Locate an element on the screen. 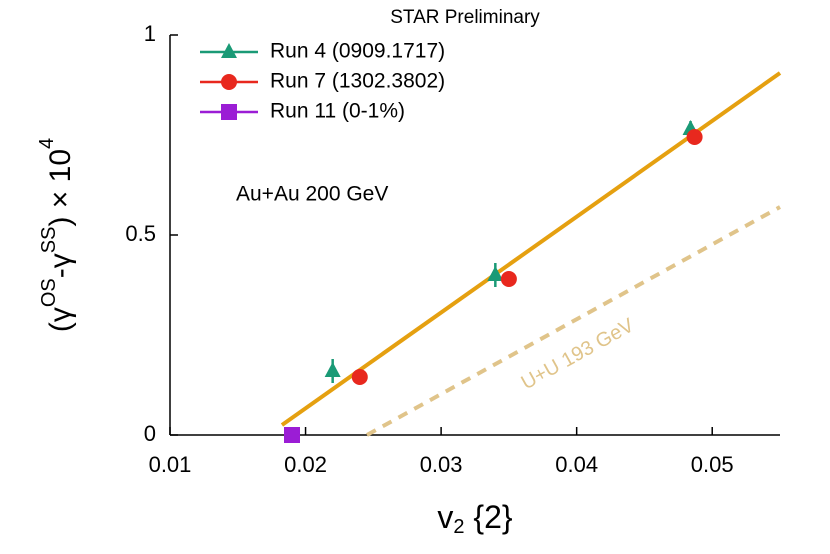 The image size is (830, 554). x-label-base: v is located at coordinates (445, 517).